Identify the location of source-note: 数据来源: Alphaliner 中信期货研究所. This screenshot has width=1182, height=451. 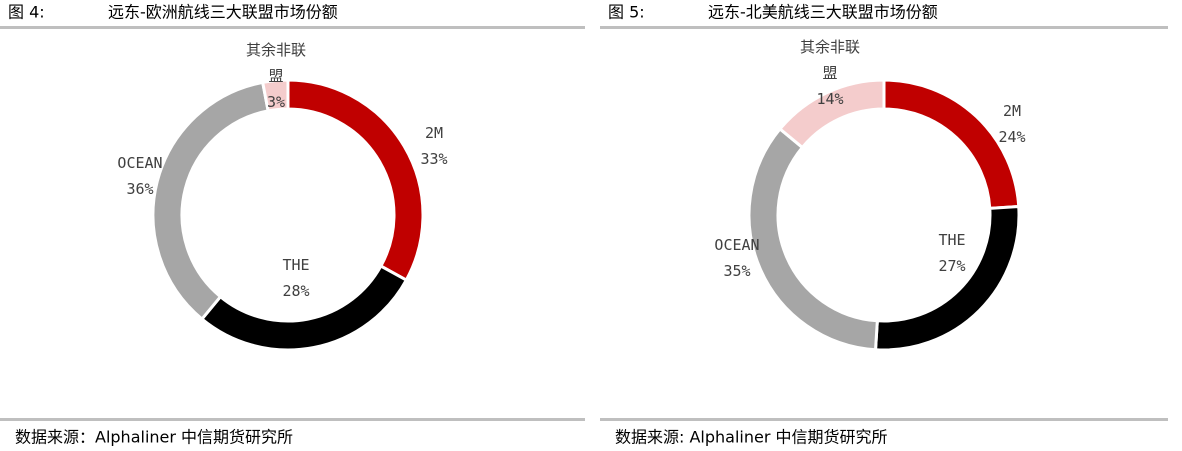
(751, 437).